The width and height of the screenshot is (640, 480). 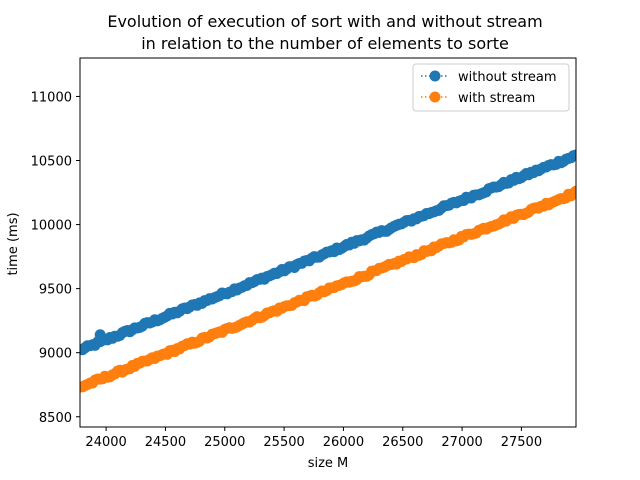 I want to click on legend-label: with stream, so click(x=496, y=98).